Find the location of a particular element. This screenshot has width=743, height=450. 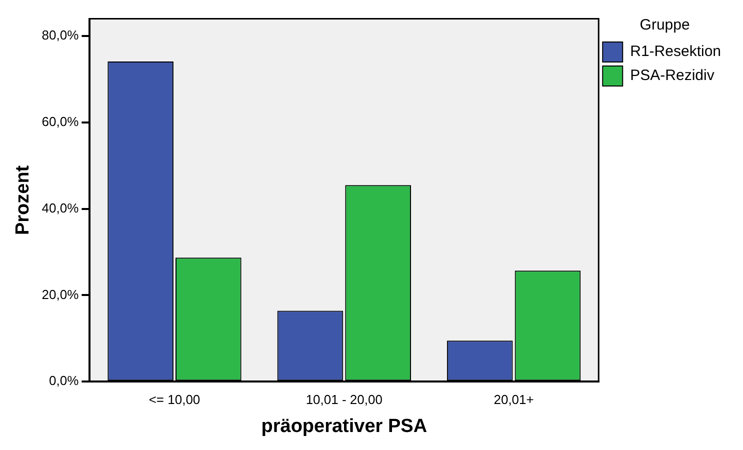

y-tick-label: 40,0% is located at coordinates (61, 208).